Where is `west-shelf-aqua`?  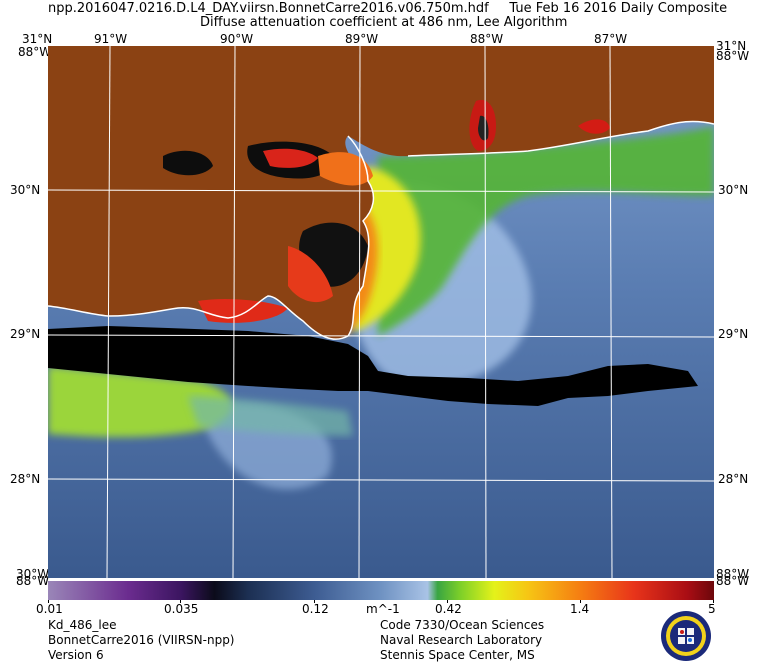
west-shelf-aqua is located at coordinates (270, 416).